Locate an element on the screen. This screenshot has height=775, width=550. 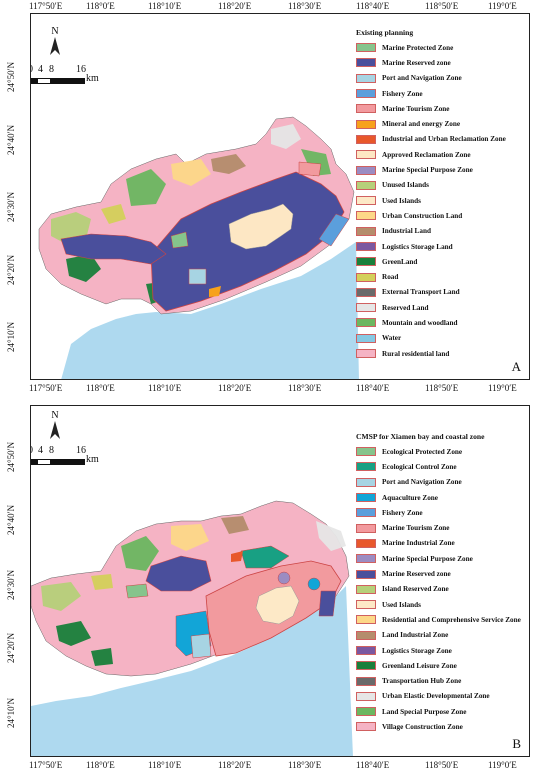
legend-label: Transportation Hub Zone is located at coordinates (422, 681).